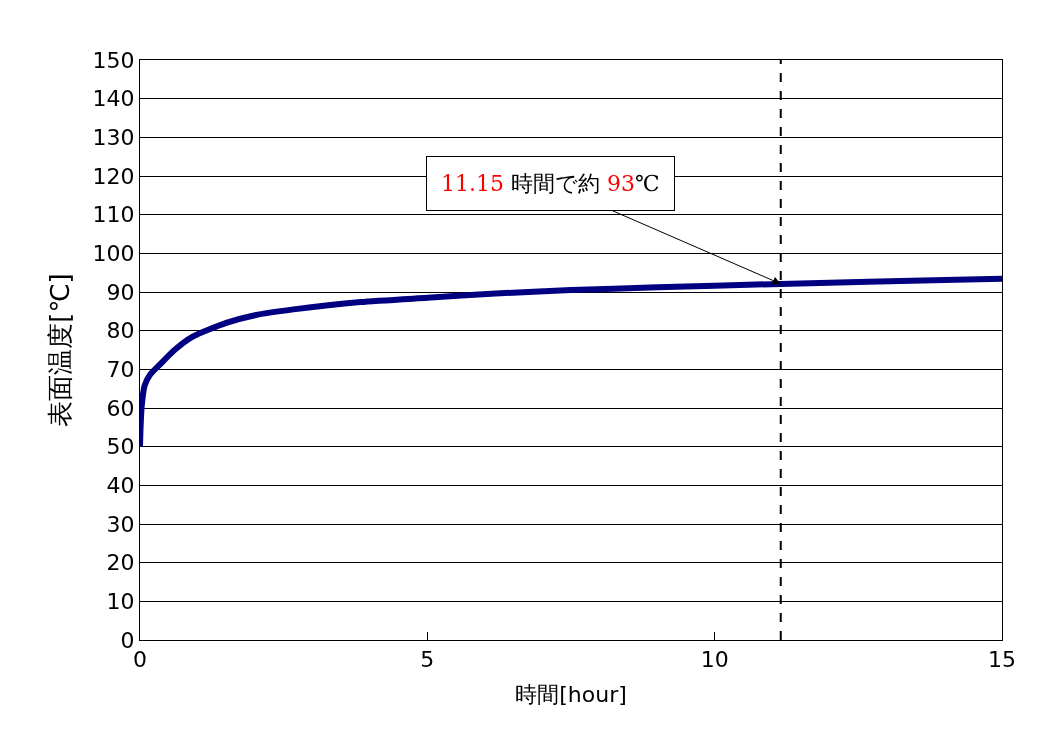  I want to click on x-tick-label: 5, so click(427, 660).